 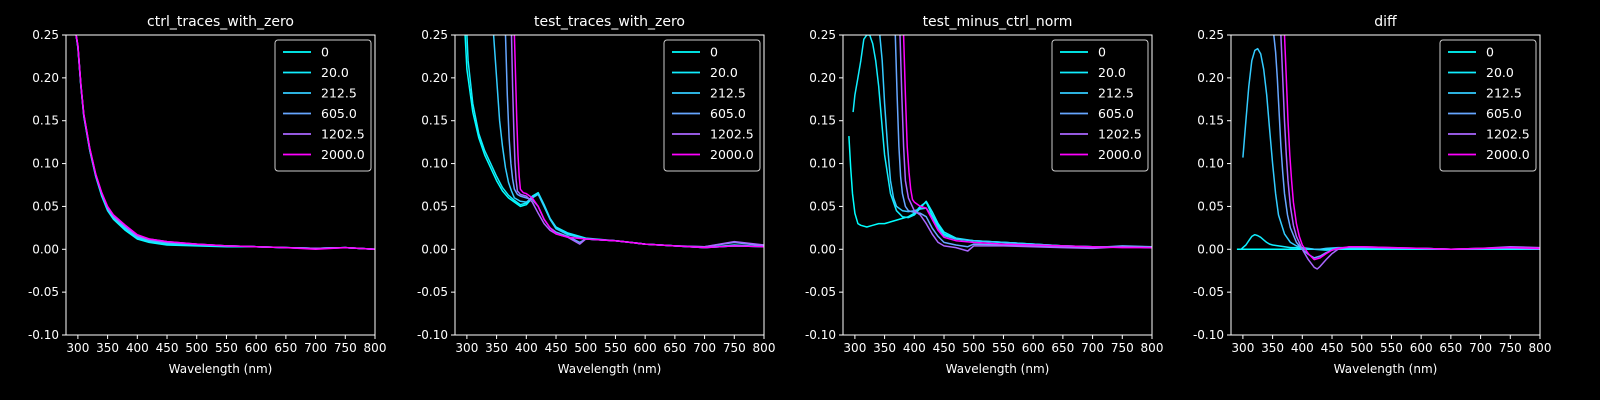 What do you see at coordinates (1385, 22) in the screenshot?
I see `chart-title: diff` at bounding box center [1385, 22].